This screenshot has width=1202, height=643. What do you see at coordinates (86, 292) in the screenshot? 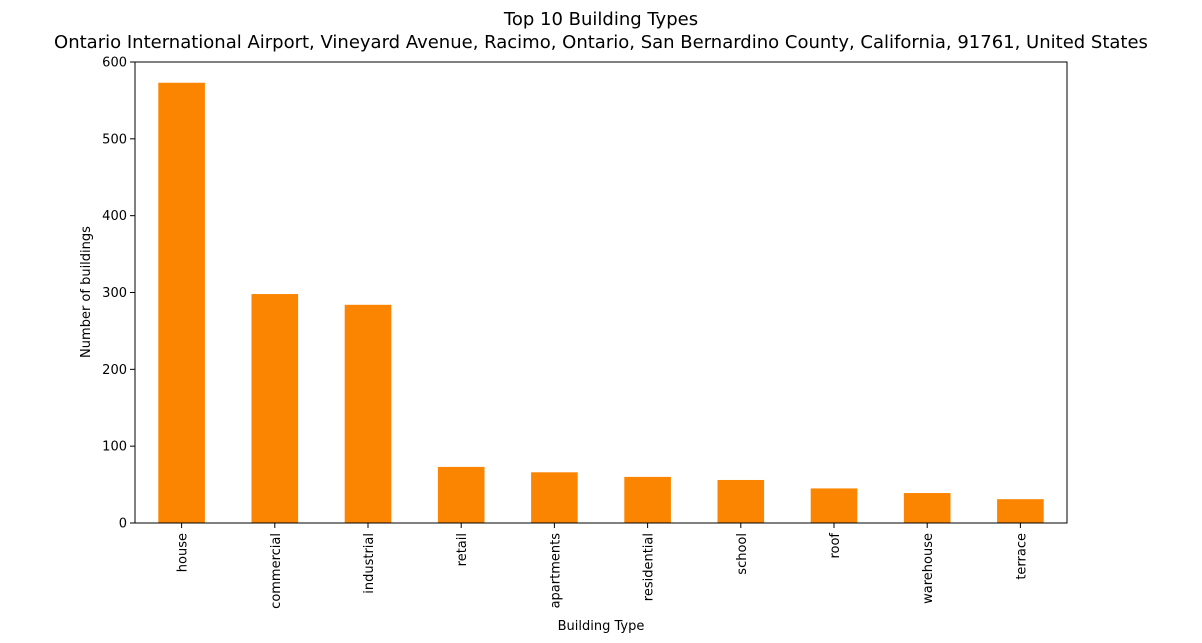
I see `y-axis-label: Number of buildings` at bounding box center [86, 292].